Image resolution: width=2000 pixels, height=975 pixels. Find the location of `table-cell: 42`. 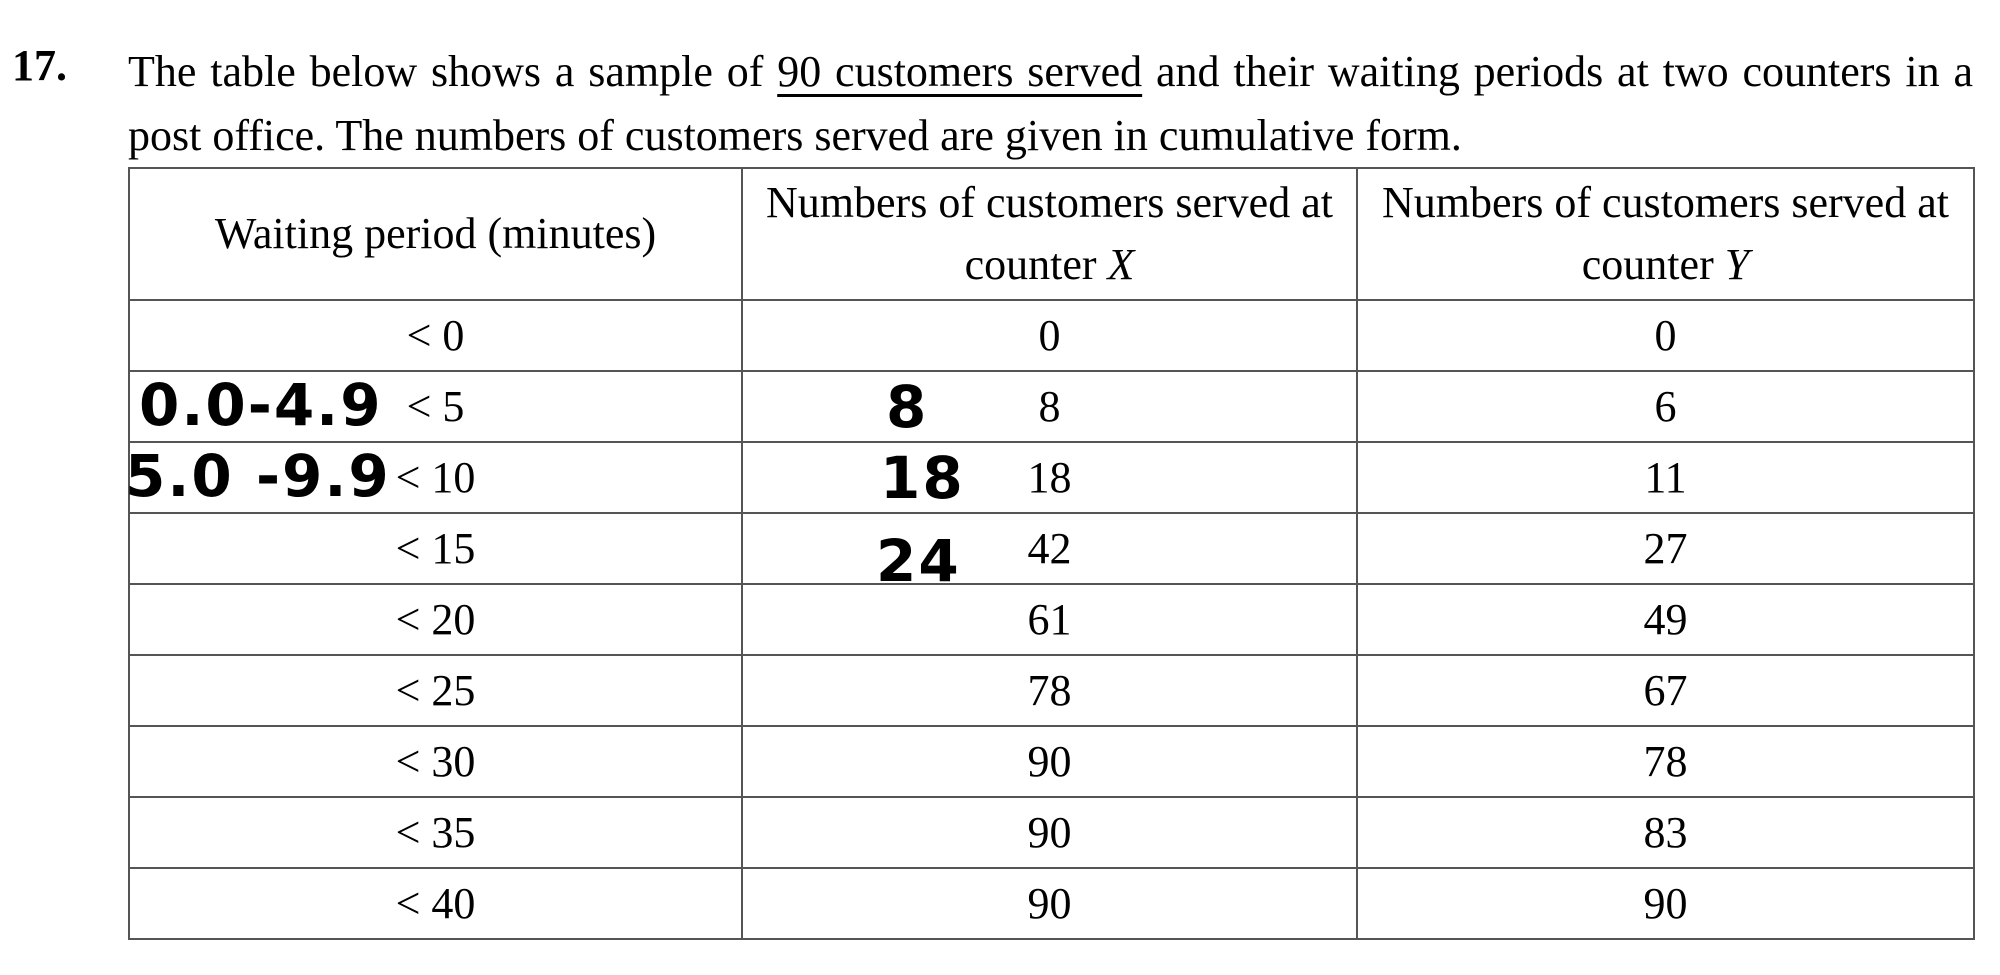

table-cell: 42 is located at coordinates (1049, 548).